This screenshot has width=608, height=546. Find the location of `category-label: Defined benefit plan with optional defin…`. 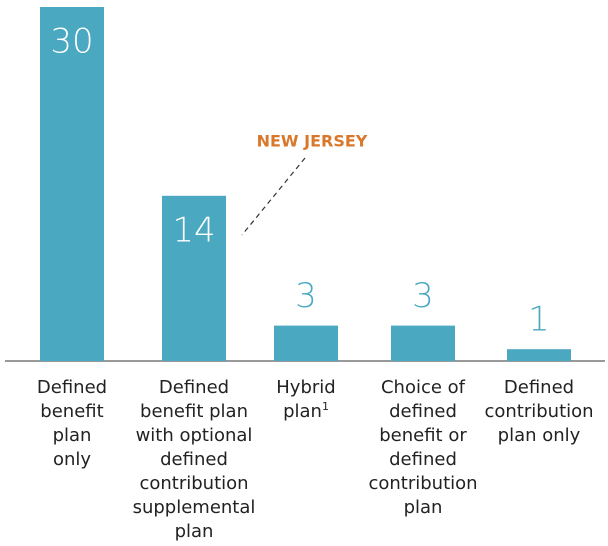

category-label: Defined benefit plan with optional defin… is located at coordinates (194, 460).